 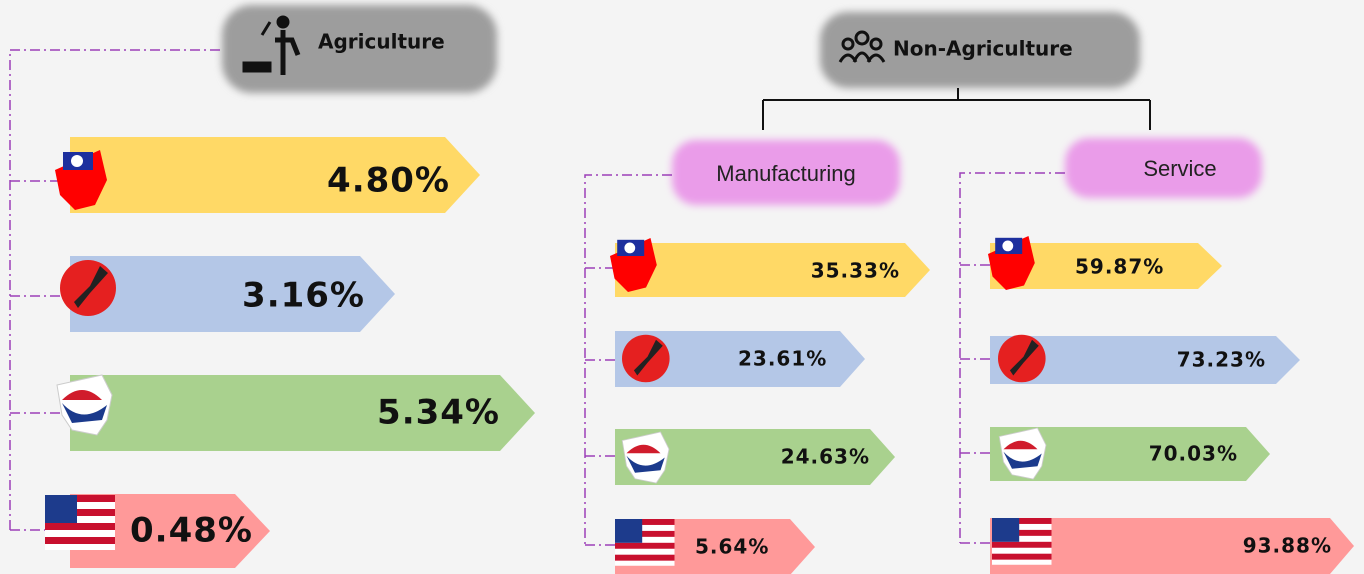 I want to click on header-title: Non-Agriculture, so click(x=983, y=49).